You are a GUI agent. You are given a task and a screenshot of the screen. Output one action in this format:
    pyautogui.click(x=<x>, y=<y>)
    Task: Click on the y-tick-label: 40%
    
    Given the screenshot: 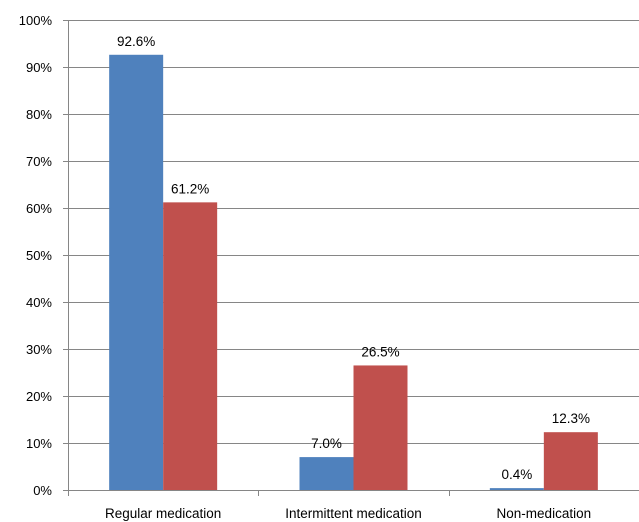 What is the action you would take?
    pyautogui.click(x=39, y=302)
    